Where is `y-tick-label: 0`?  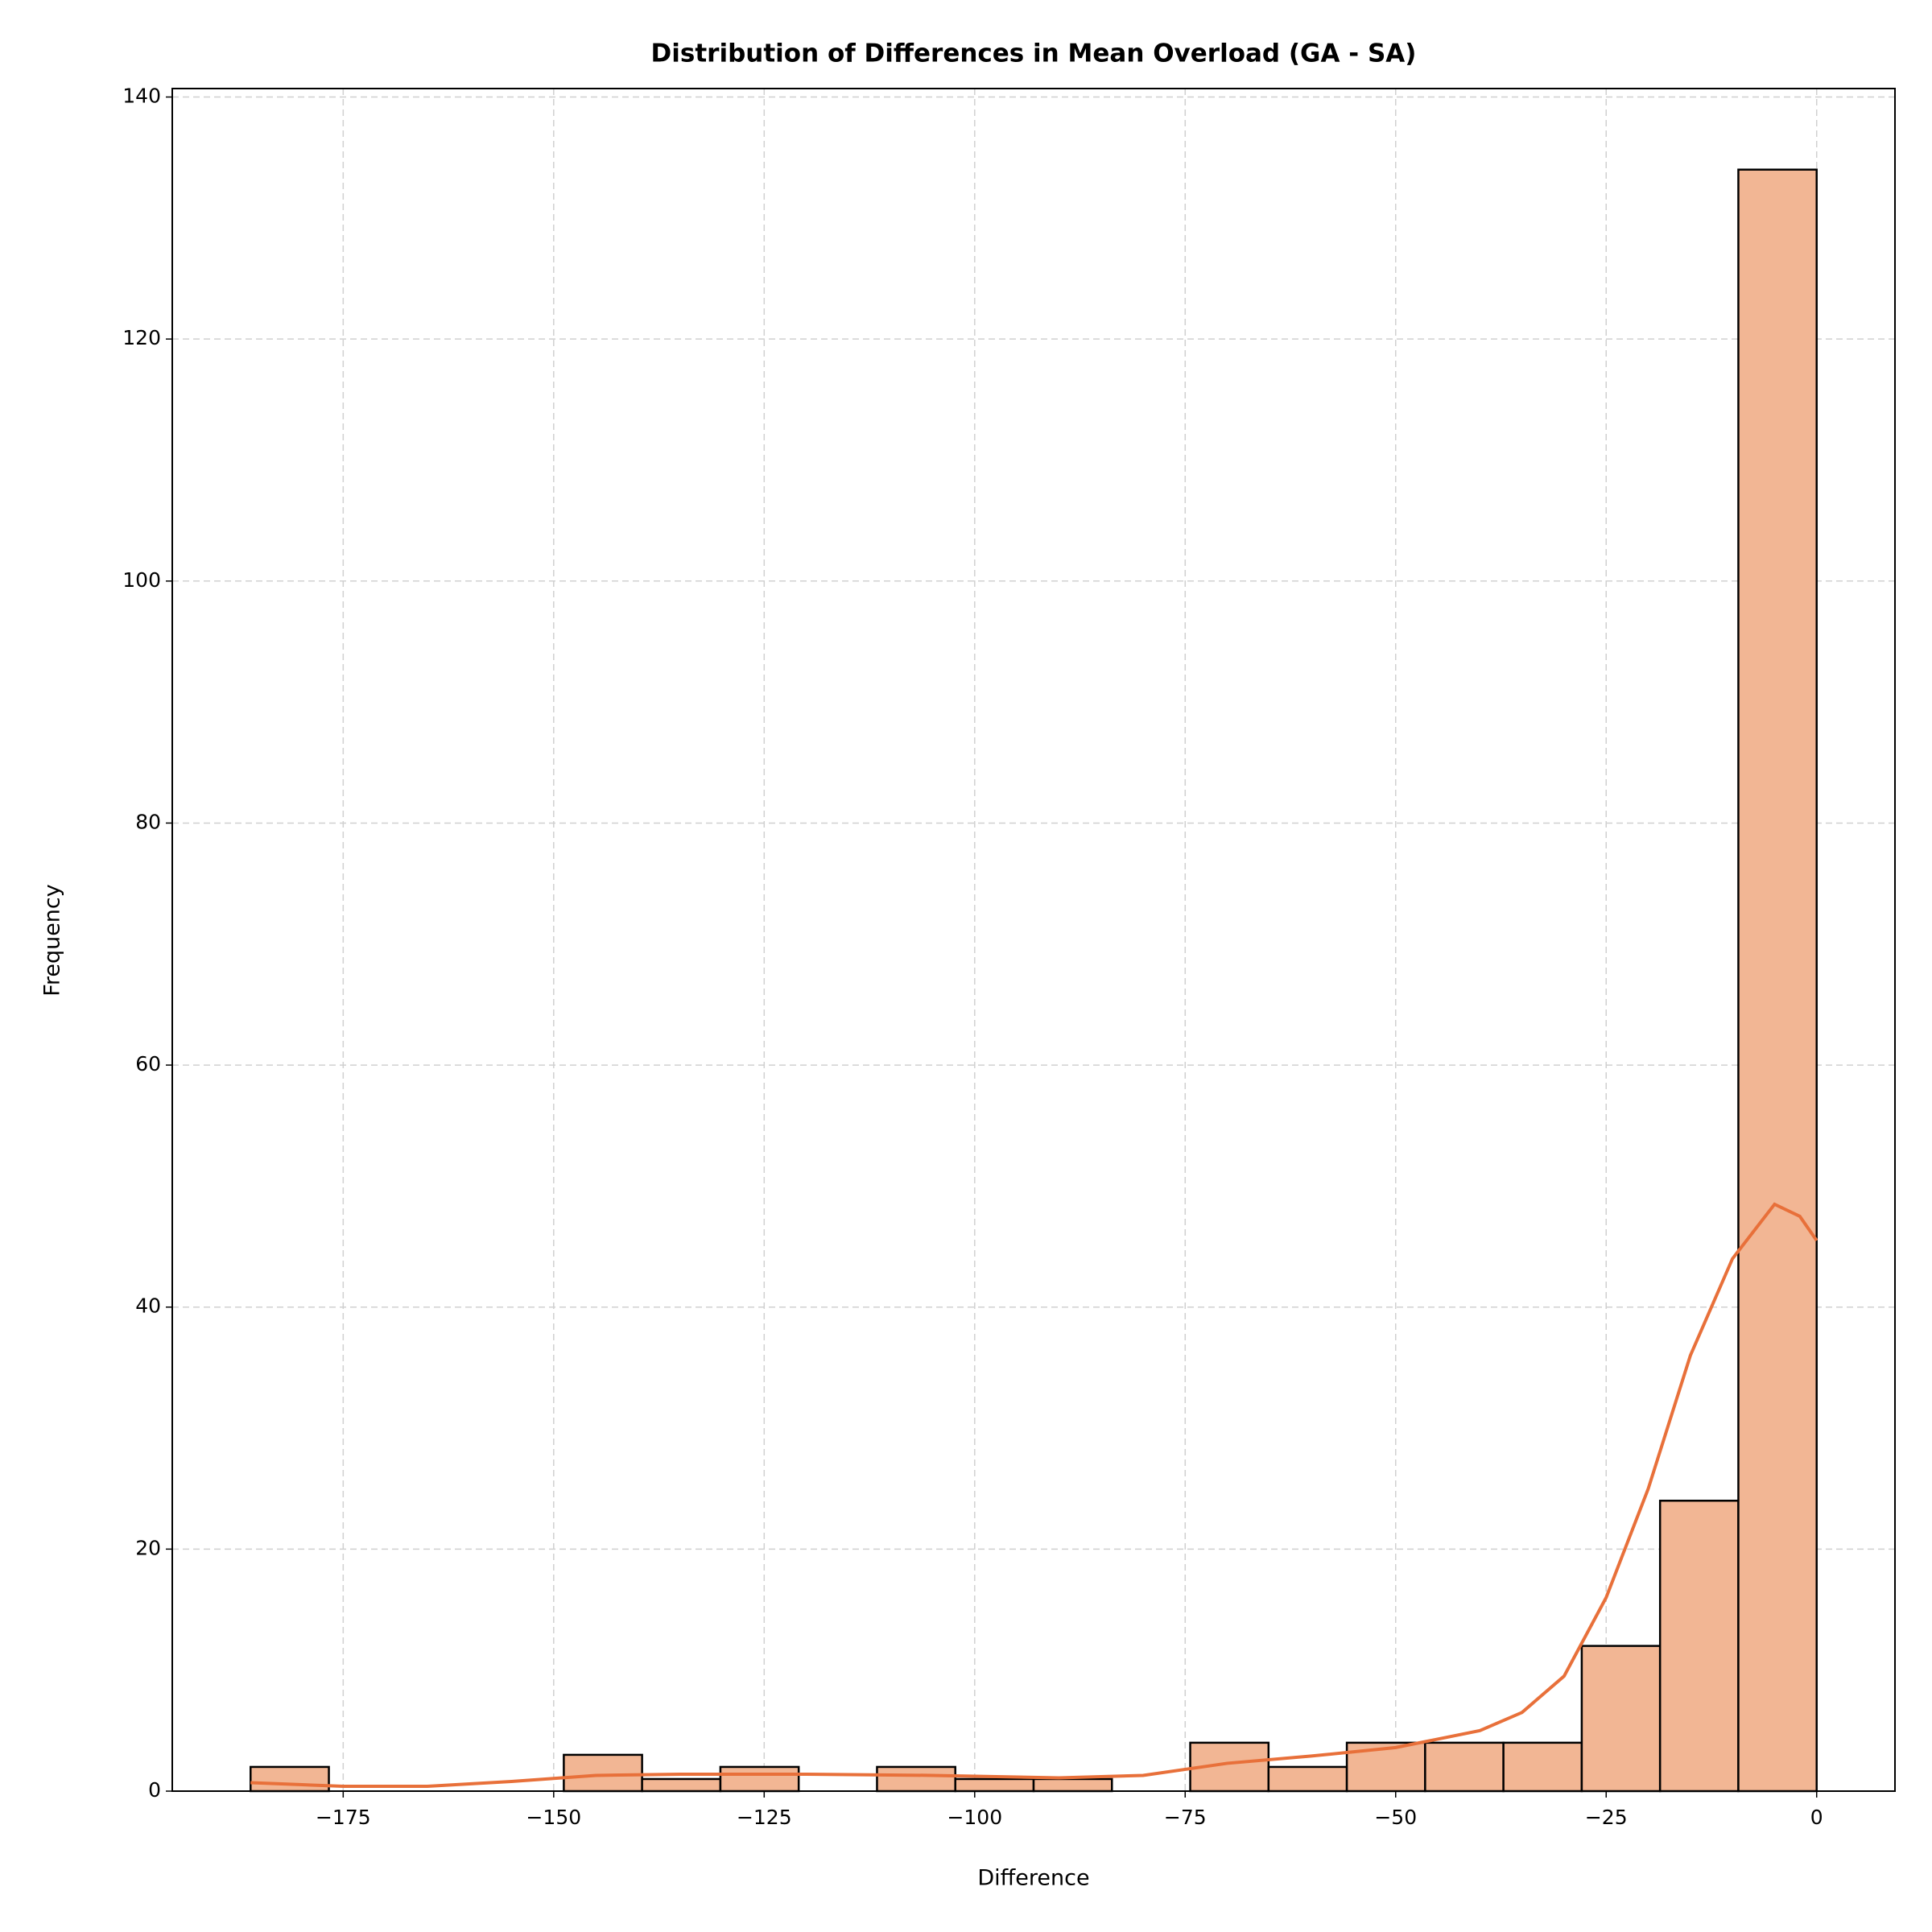
y-tick-label: 0 is located at coordinates (154, 1790).